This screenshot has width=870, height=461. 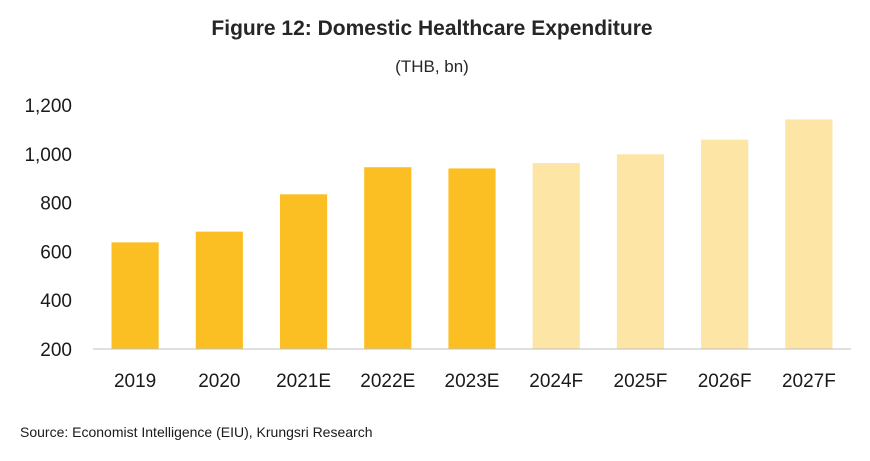 What do you see at coordinates (556, 381) in the screenshot?
I see `x-tick-label: 2024F` at bounding box center [556, 381].